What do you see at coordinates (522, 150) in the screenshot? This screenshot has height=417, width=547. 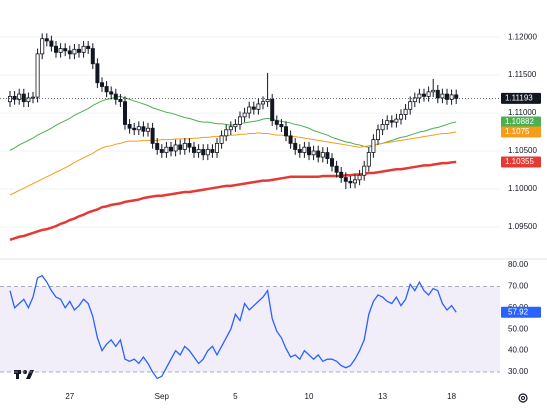 I see `y-tick-label: 1.10500` at bounding box center [522, 150].